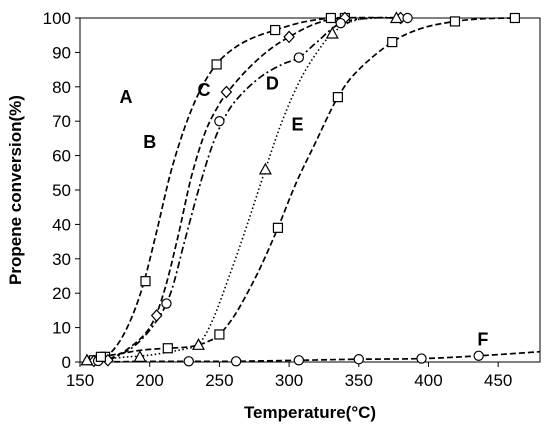 The width and height of the screenshot is (550, 436). I want to click on series-d-label: D, so click(272, 83).